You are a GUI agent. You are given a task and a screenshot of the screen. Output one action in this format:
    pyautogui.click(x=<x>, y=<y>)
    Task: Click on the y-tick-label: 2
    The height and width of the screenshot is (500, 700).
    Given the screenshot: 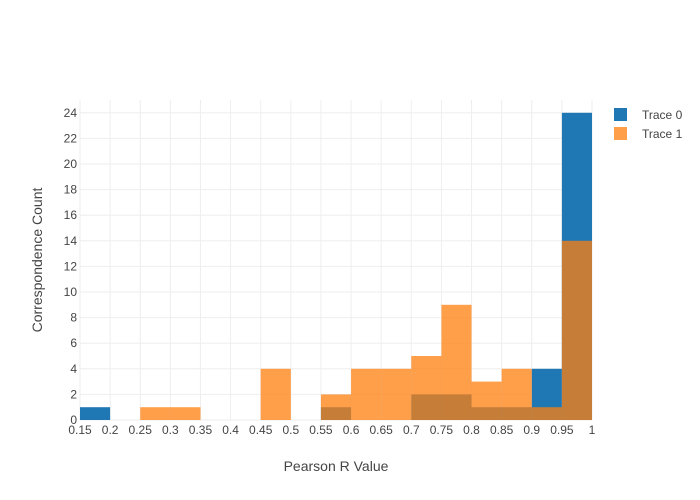 What is the action you would take?
    pyautogui.click(x=73, y=394)
    